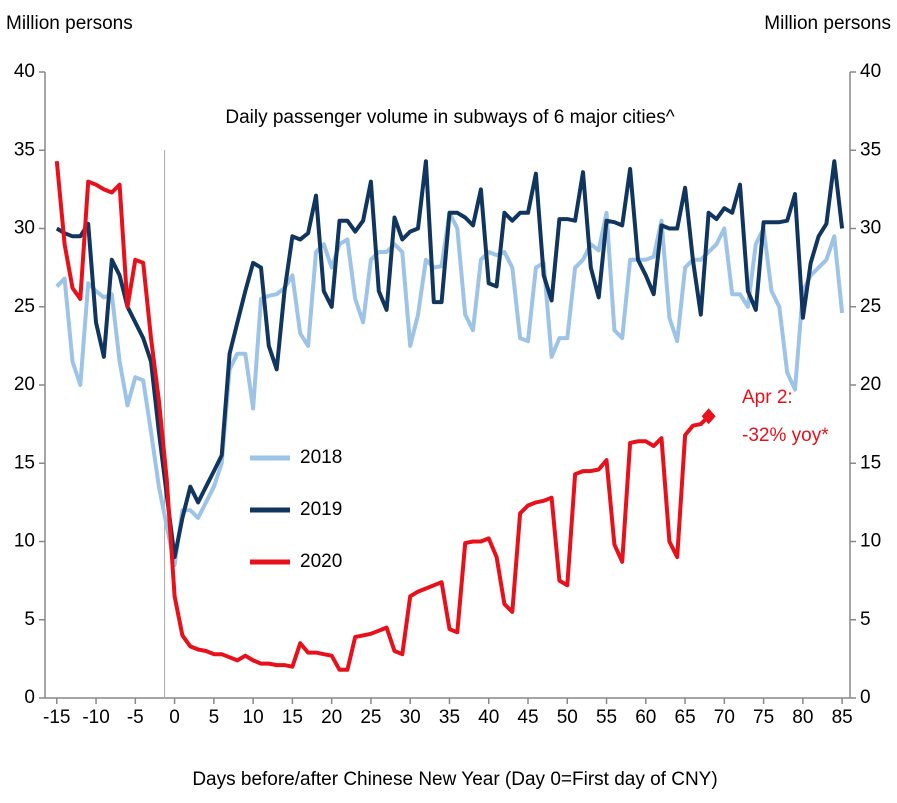  Describe the element at coordinates (95, 717) in the screenshot. I see `x-tick-label: -10` at that location.